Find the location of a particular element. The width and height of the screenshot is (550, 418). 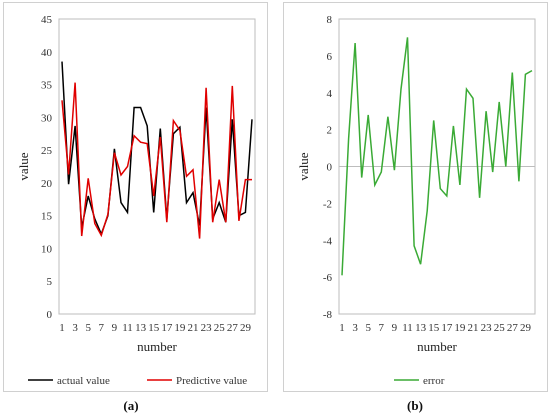

y-tick-label: 30 is located at coordinates (47, 118).